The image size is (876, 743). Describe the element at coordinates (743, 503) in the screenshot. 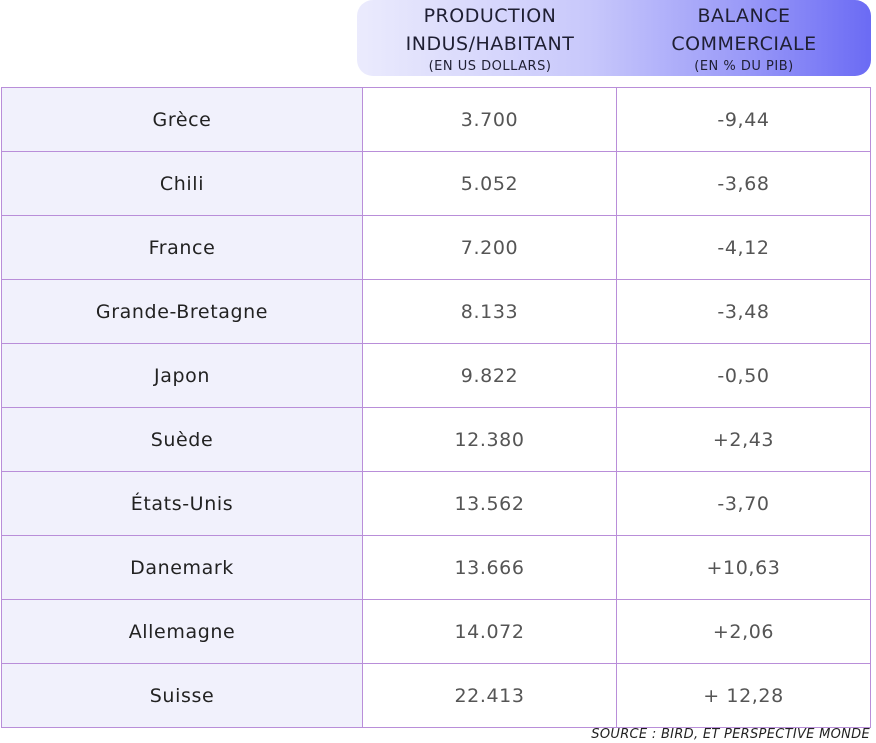

I see `balance-cell: -3,70` at that location.